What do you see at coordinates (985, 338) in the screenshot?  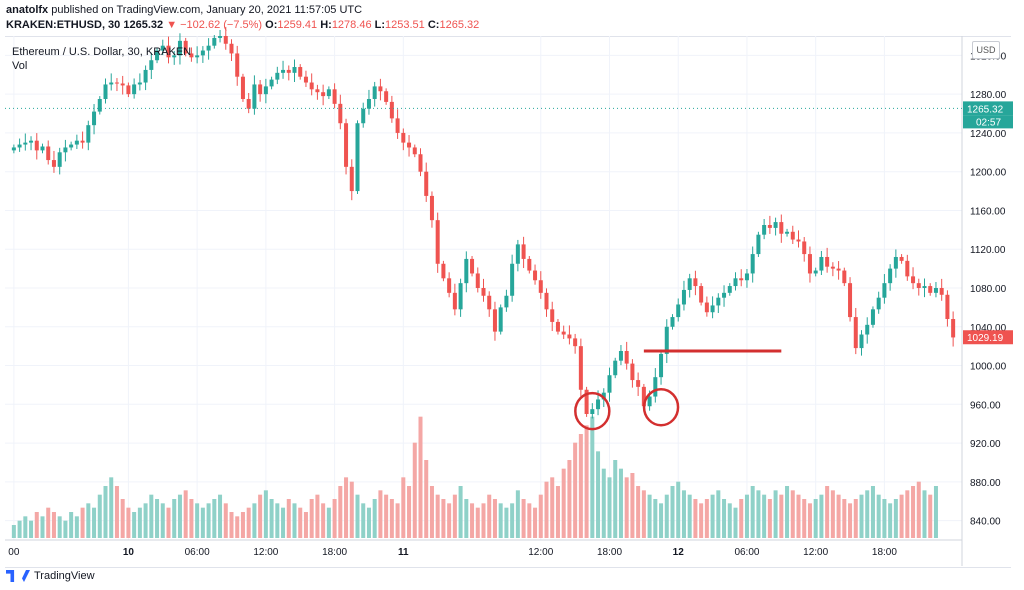 I see `price-label-text: 1029.19` at bounding box center [985, 338].